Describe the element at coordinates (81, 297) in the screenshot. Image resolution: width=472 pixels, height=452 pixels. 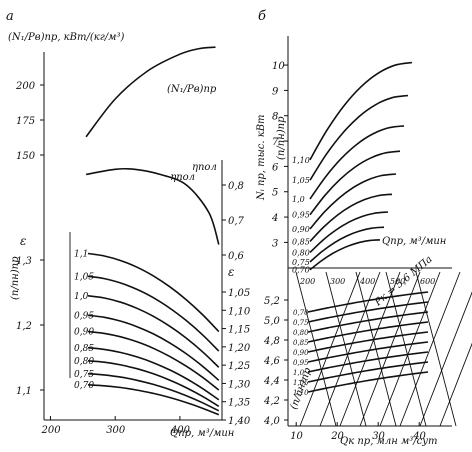
I see `family-a-label: 1,0` at that location.